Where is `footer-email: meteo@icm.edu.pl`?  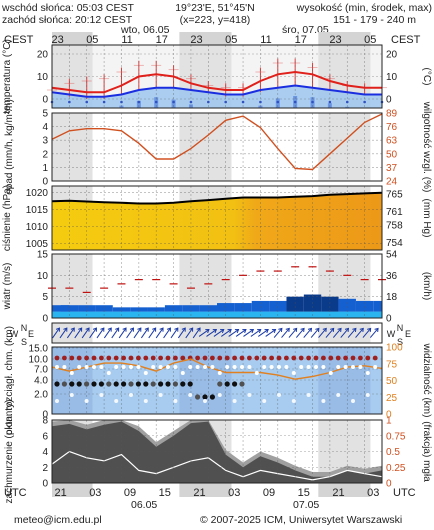
footer-email: meteo@icm.edu.pl is located at coordinates (58, 520).